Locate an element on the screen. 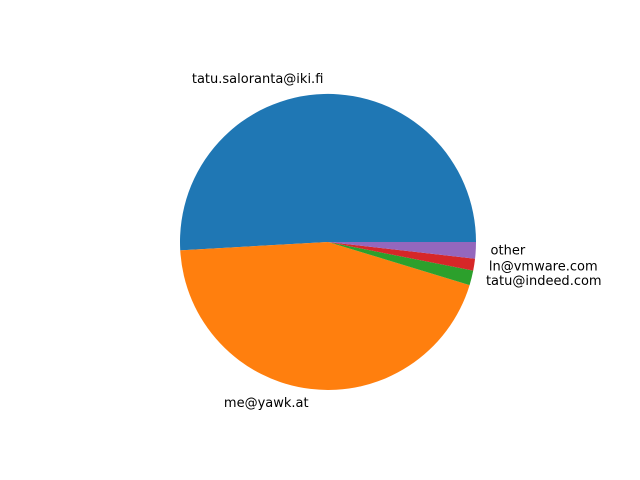  pie-label-ln-vmware-com: ln@vmware.com is located at coordinates (543, 266).